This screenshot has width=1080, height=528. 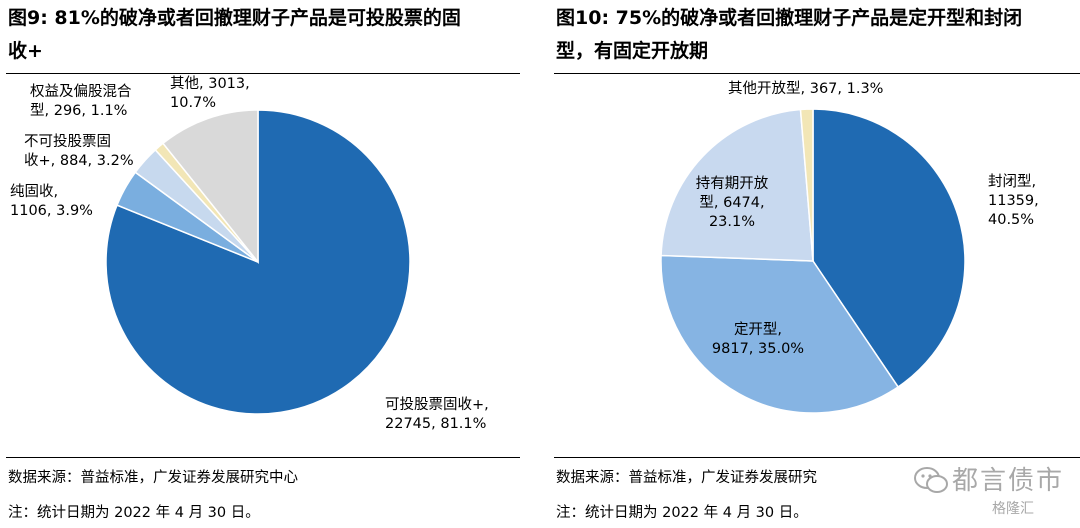 What do you see at coordinates (758, 349) in the screenshot?
I see `pie-1-label-1-line-1: 9817, 35.0%` at bounding box center [758, 349].